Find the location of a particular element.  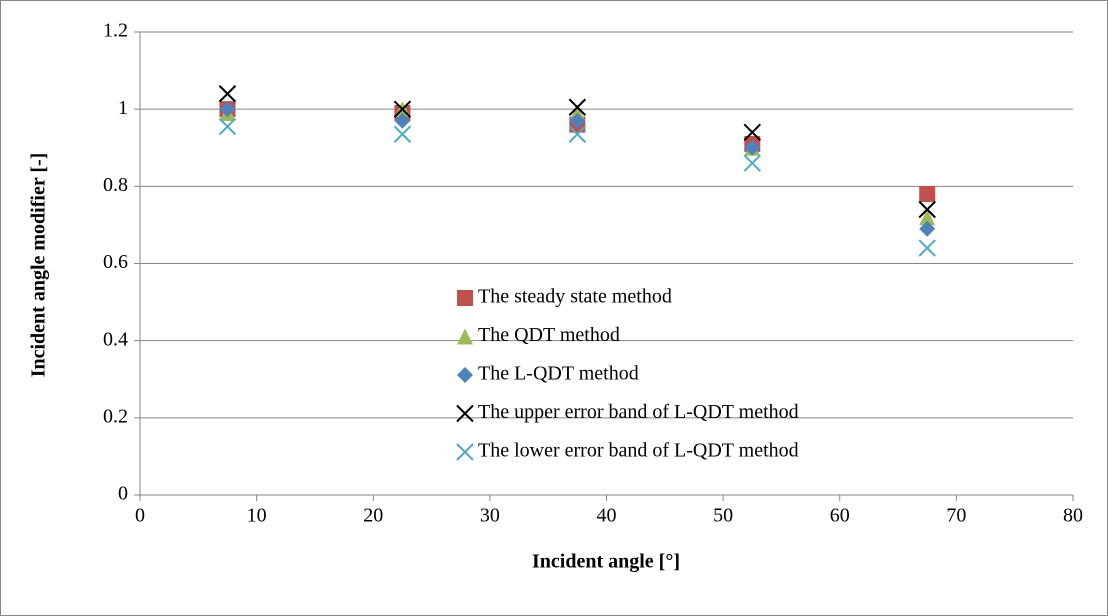

legend-label: The QDT method is located at coordinates (549, 335).